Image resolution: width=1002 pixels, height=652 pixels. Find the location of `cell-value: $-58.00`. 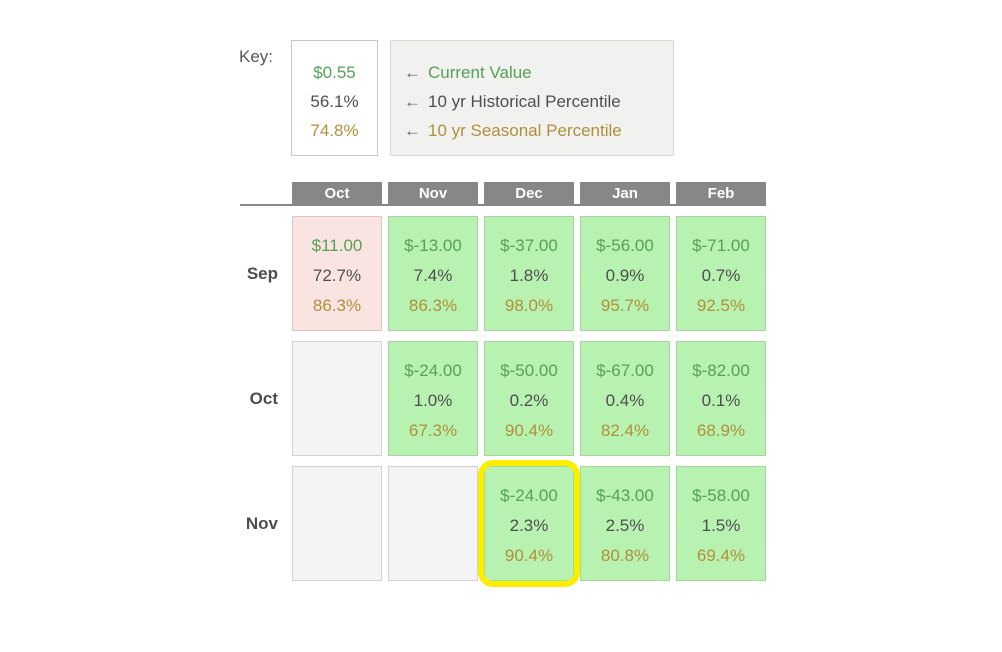

cell-value: $-58.00 is located at coordinates (721, 495).